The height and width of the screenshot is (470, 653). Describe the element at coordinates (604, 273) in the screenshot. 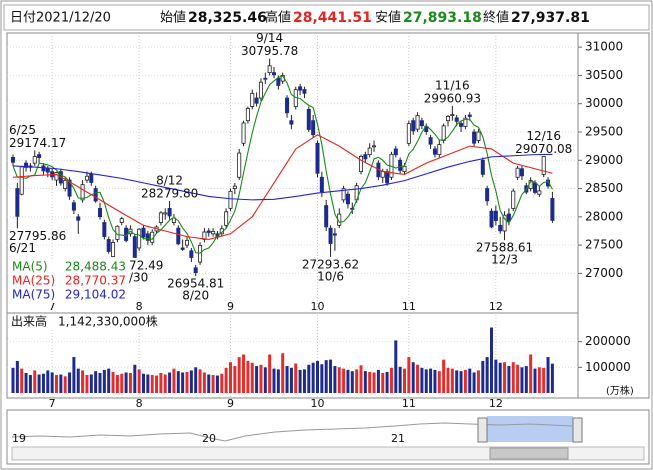

I see `y-tick-label: 27000` at that location.